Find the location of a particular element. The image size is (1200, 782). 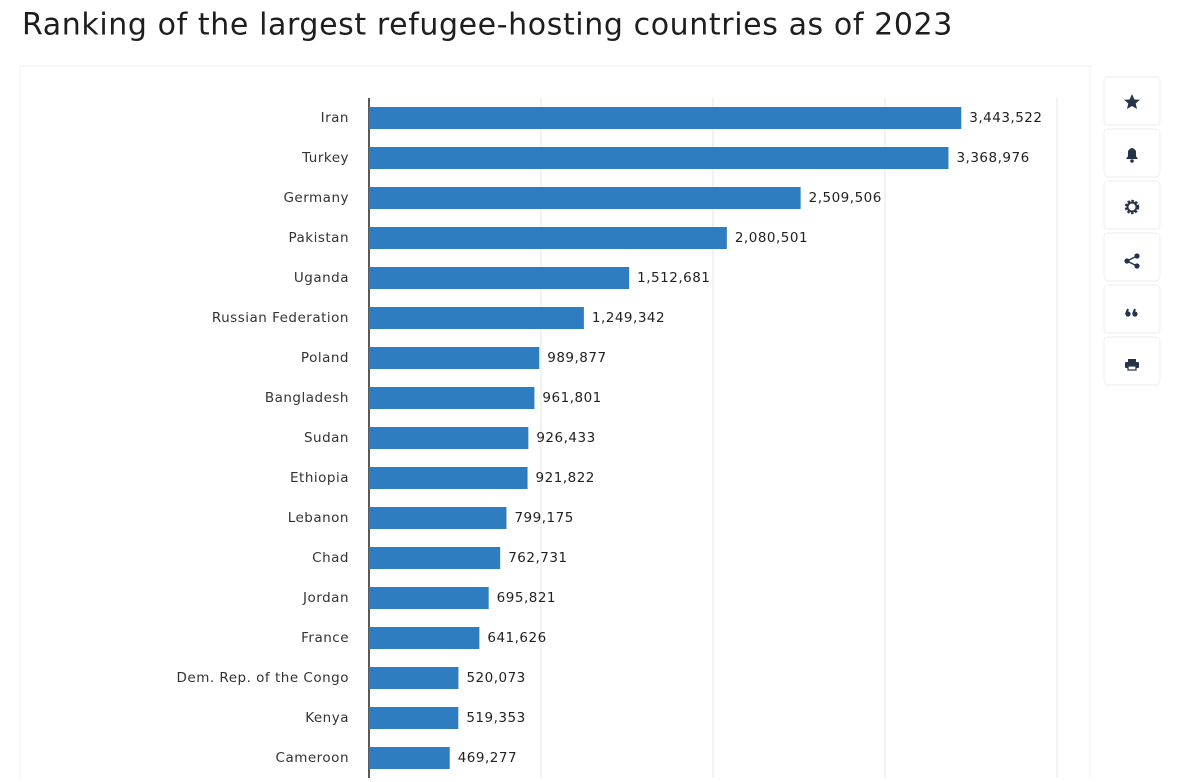

settings-button is located at coordinates (1132, 205).